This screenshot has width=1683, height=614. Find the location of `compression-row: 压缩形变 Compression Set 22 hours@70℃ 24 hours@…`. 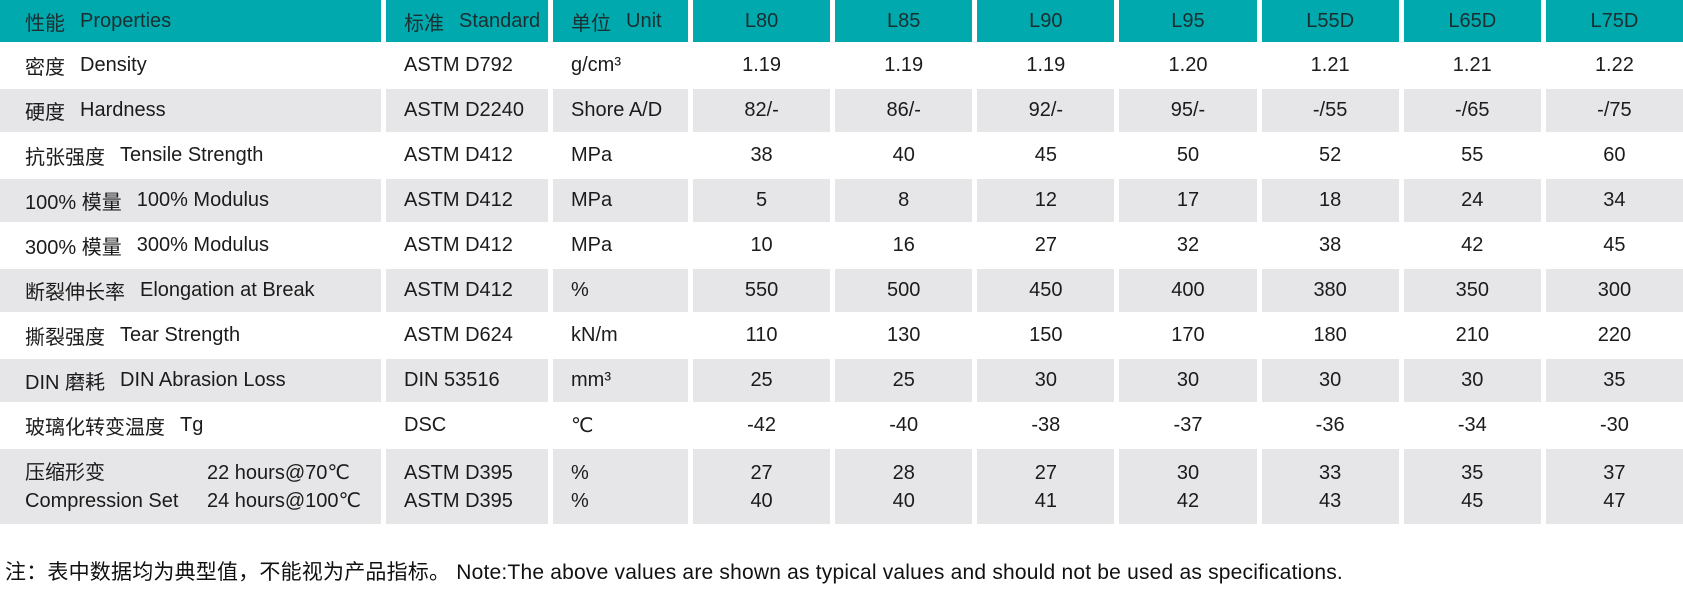

compression-row: 压缩形变 Compression Set 22 hours@70℃ 24 hours@… is located at coordinates (841, 486).